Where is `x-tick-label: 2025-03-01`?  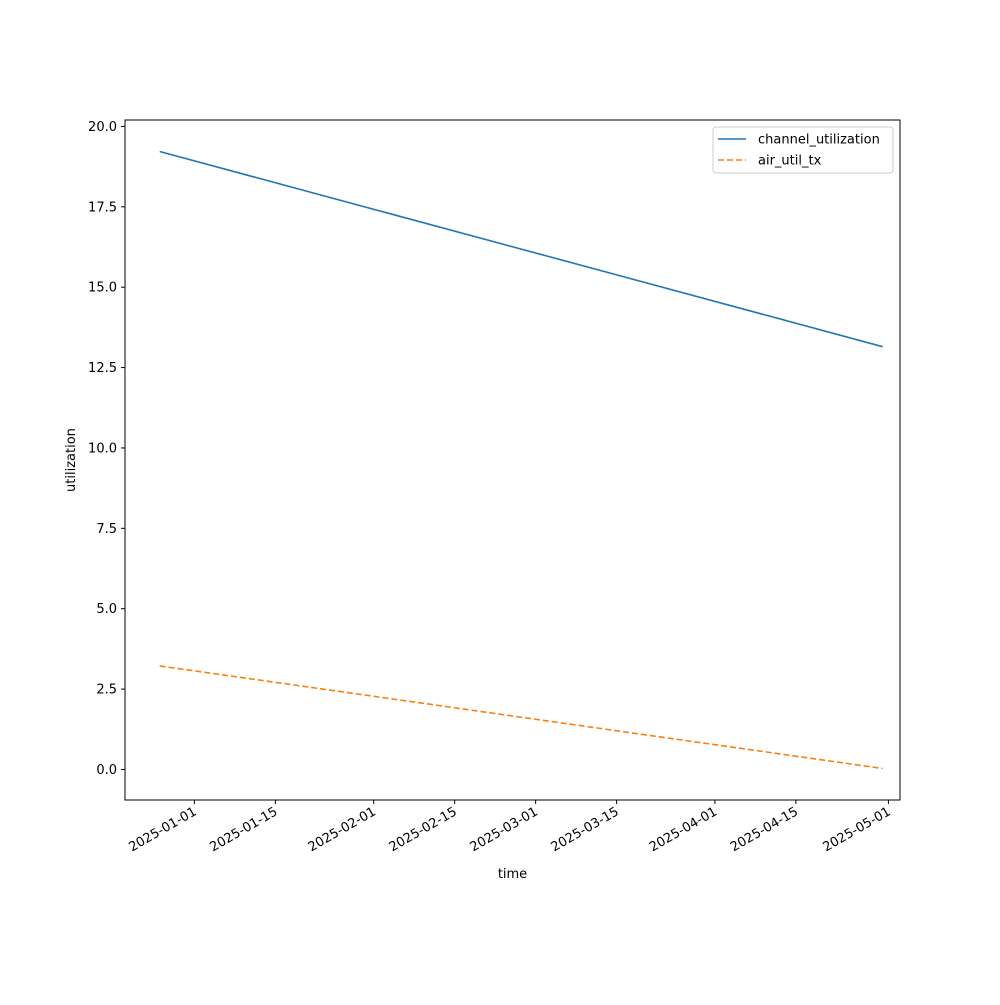
x-tick-label: 2025-03-01 is located at coordinates (504, 829).